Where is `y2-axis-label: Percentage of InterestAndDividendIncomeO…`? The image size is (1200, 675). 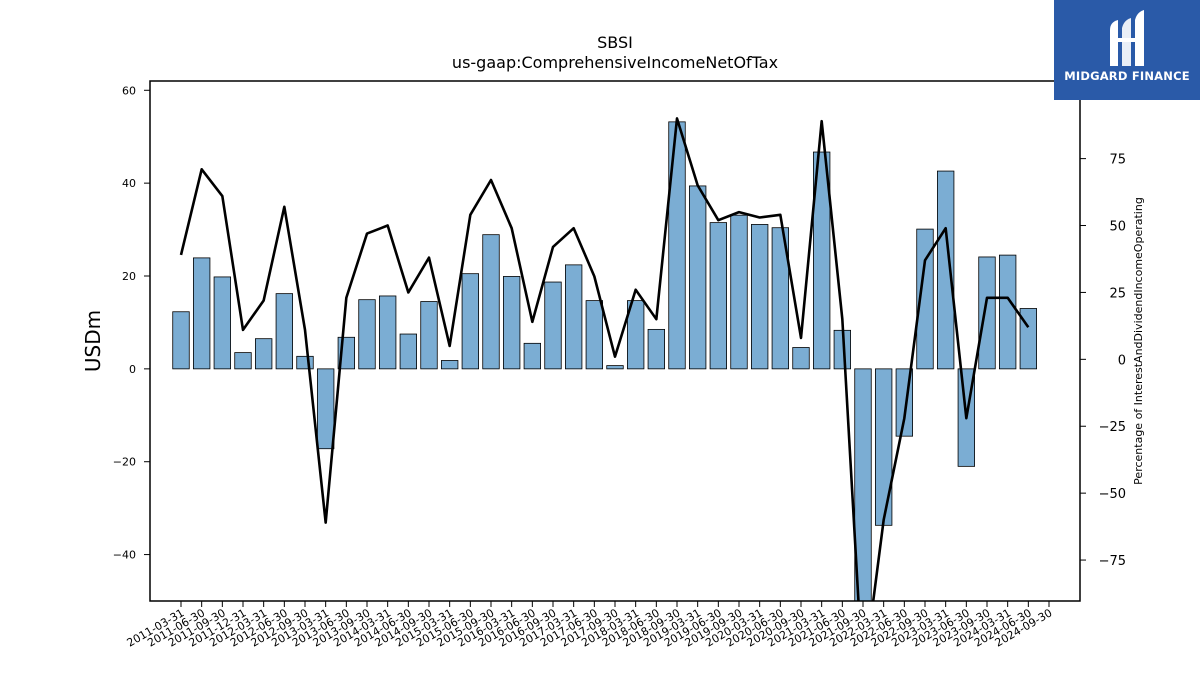
y2-axis-label: Percentage of InterestAndDividendIncomeO… is located at coordinates (1138, 341).